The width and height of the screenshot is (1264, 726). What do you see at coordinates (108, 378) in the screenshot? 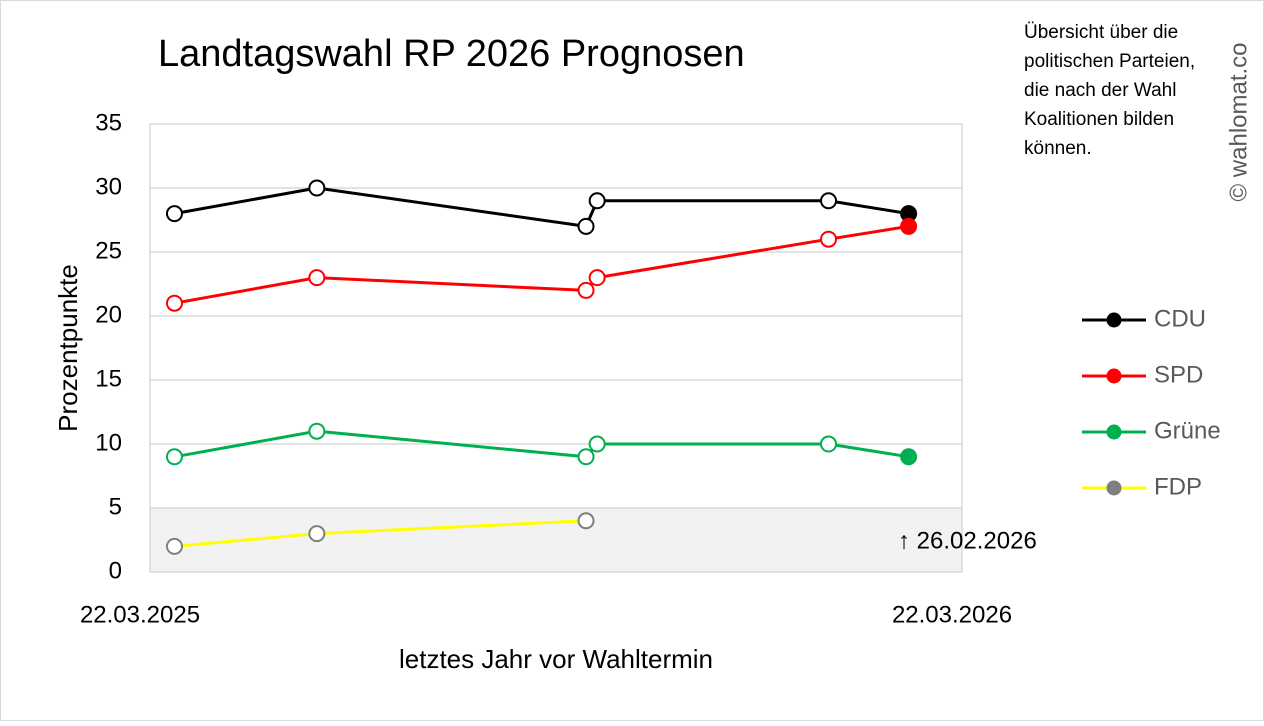
I see `y-tick-label: 15` at bounding box center [108, 378].